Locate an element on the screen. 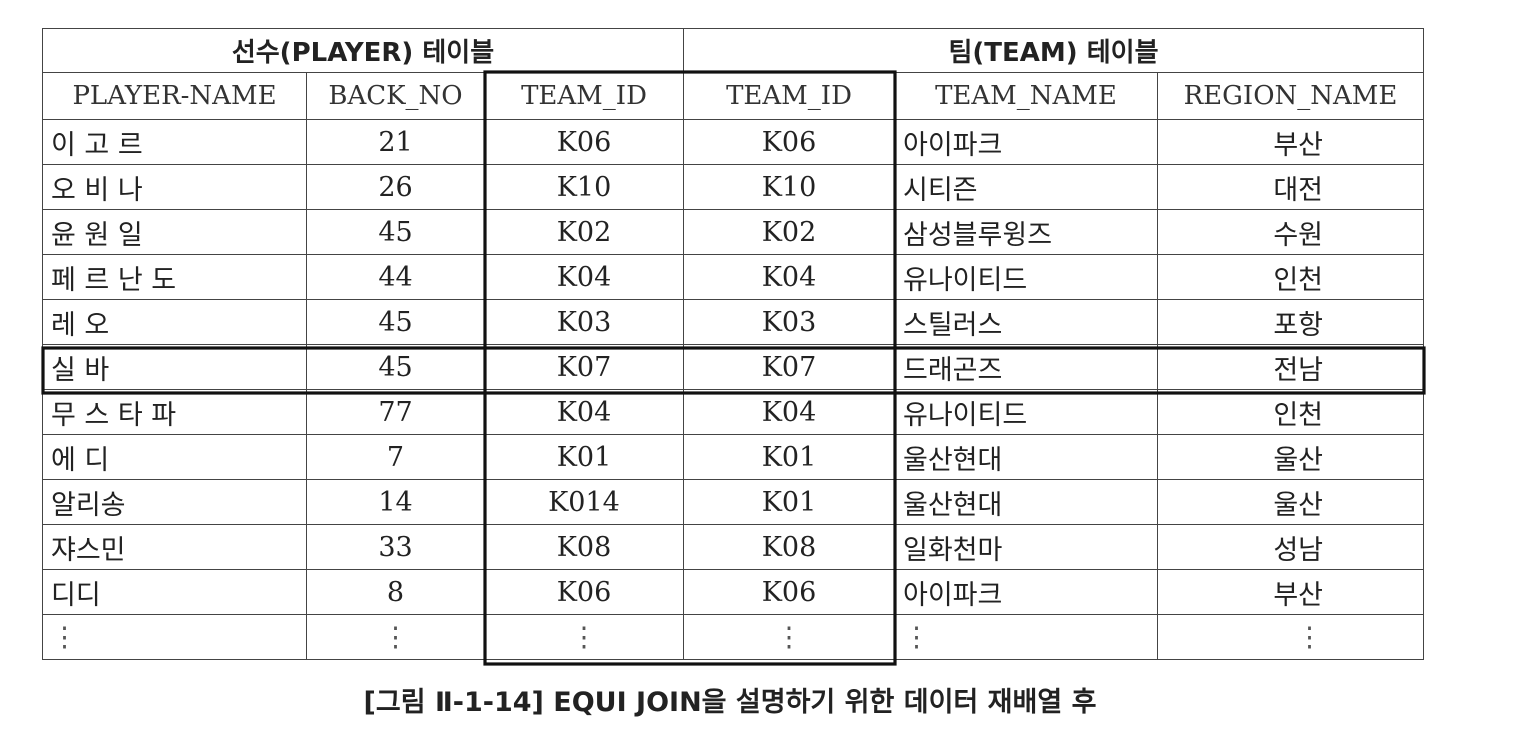  team-id-cell: K07 is located at coordinates (789, 367).